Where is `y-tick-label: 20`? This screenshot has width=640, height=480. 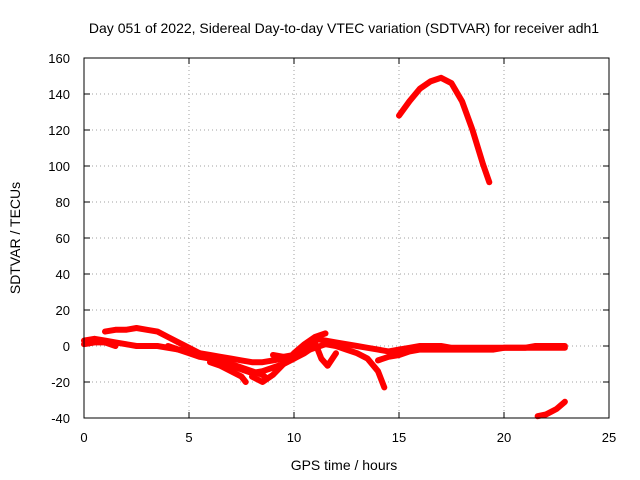
y-tick-label: 20 is located at coordinates (63, 310).